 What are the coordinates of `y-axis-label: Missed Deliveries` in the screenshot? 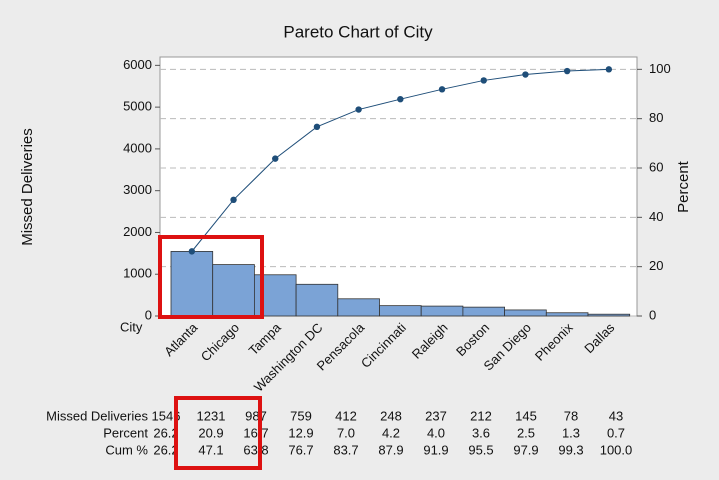 It's located at (27, 187).